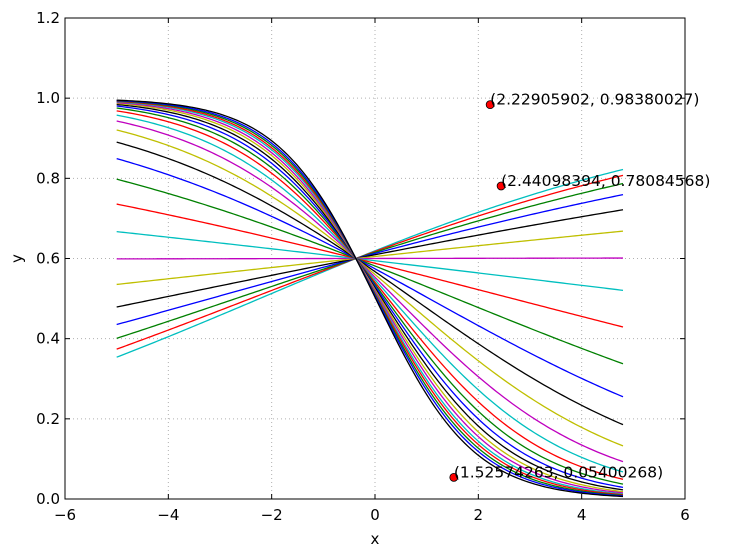 The height and width of the screenshot is (557, 732). I want to click on y-axis-label: y, so click(17, 258).